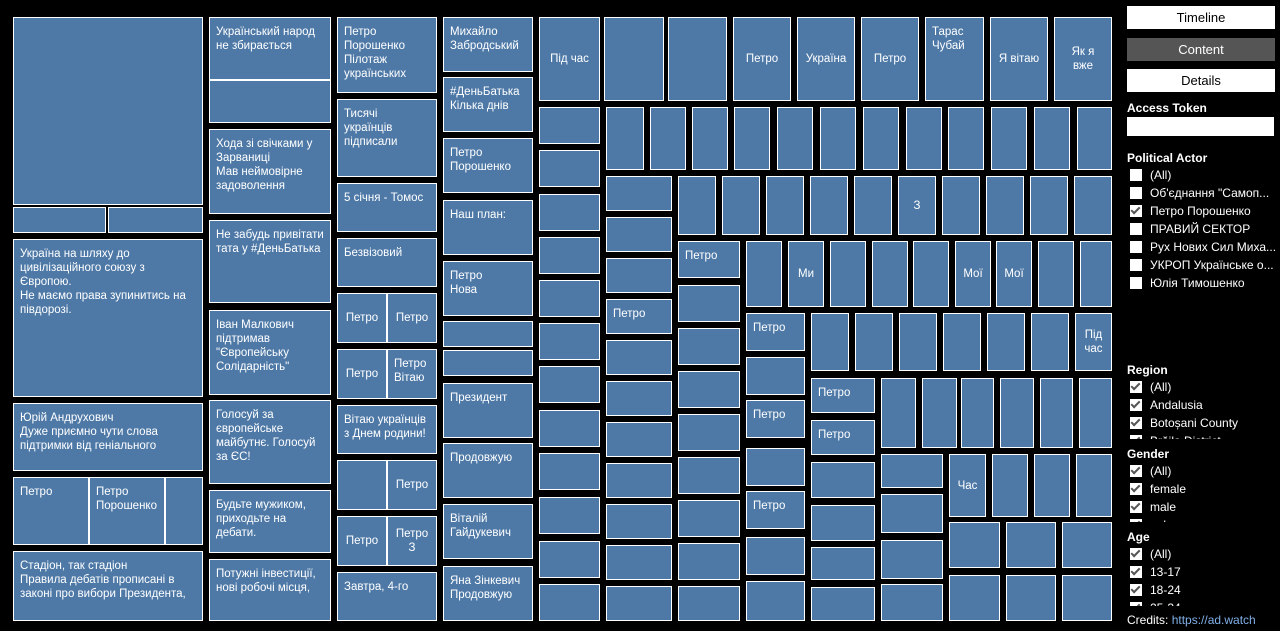  Describe the element at coordinates (1205, 229) in the screenshot. I see `filter-option: ПРАВИЙ СЕКТОР` at that location.